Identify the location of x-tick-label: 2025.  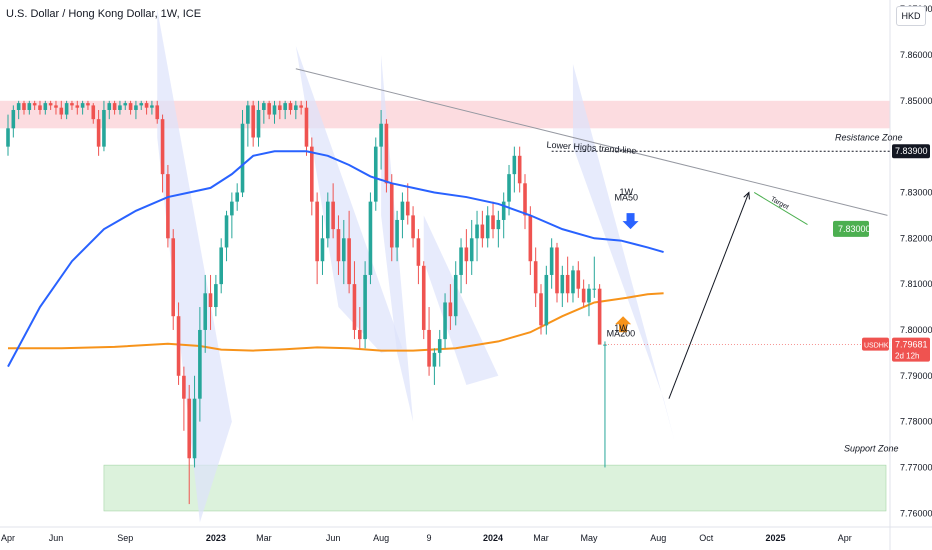
(776, 538).